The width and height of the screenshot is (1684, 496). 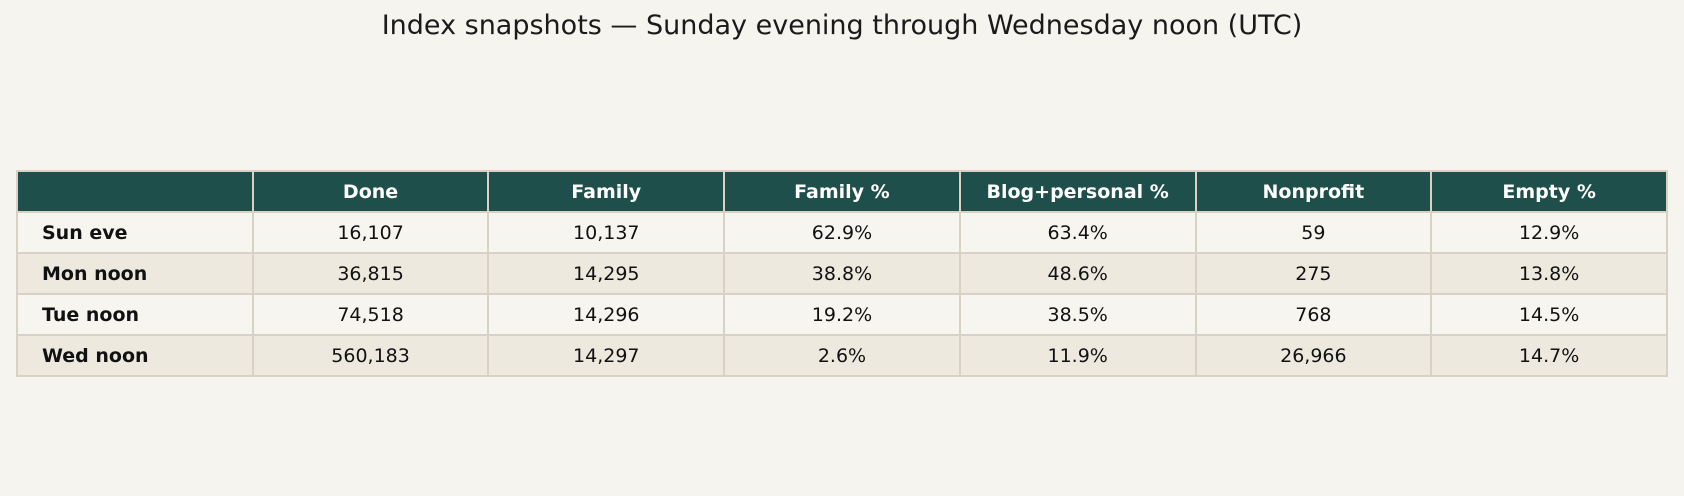 What do you see at coordinates (135, 314) in the screenshot?
I see `row-label: Tue noon` at bounding box center [135, 314].